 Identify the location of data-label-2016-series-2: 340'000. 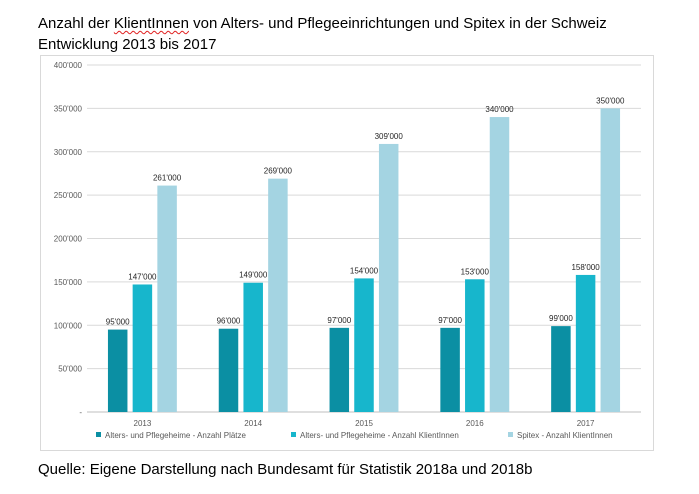
(499, 109).